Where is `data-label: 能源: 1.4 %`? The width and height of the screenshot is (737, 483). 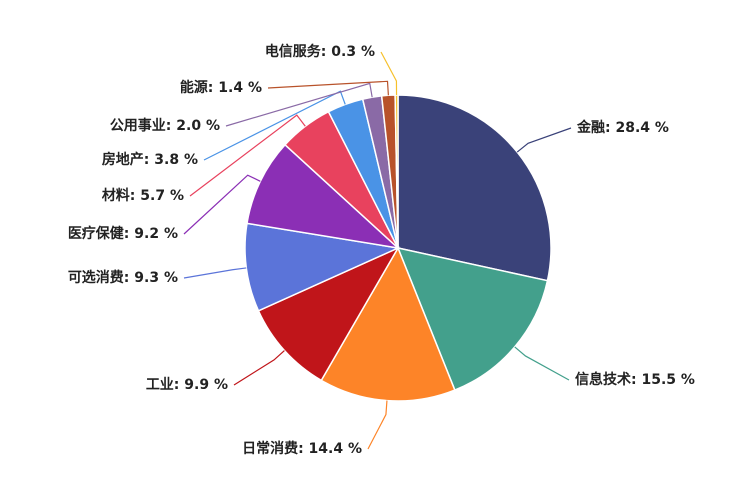
data-label: 能源: 1.4 % is located at coordinates (221, 87).